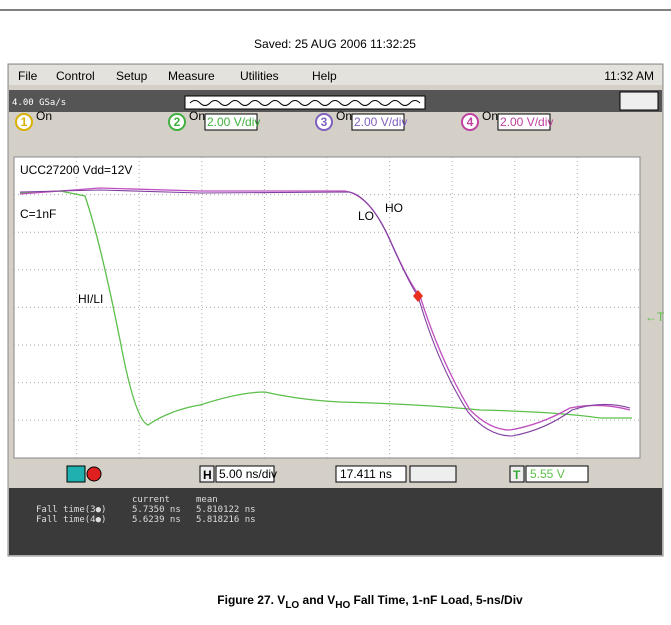 The width and height of the screenshot is (671, 625). I want to click on marker, so click(418, 296).